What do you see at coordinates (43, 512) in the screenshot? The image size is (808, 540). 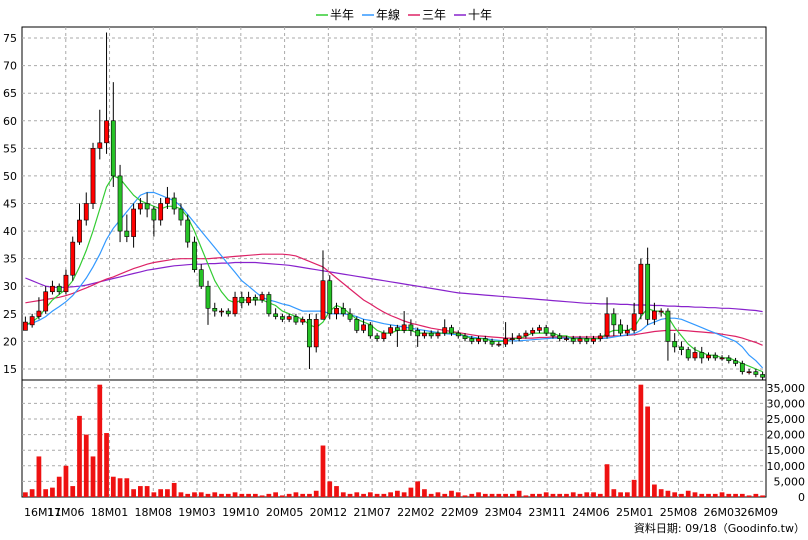 I see `x-tick-label: 16M11` at bounding box center [43, 512].